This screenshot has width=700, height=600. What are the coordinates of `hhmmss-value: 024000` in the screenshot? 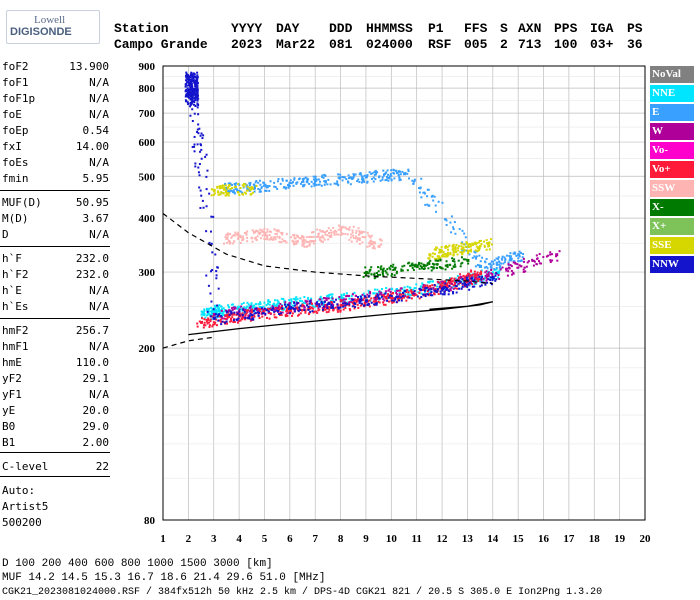 It's located at (389, 44).